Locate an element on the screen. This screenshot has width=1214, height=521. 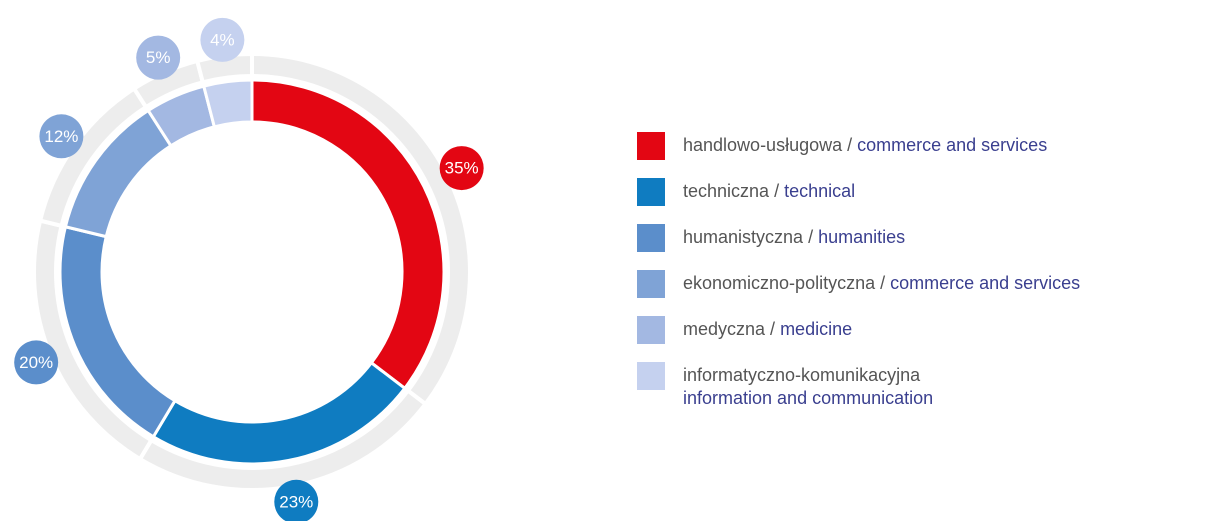
value-label: 4% is located at coordinates (222, 39).